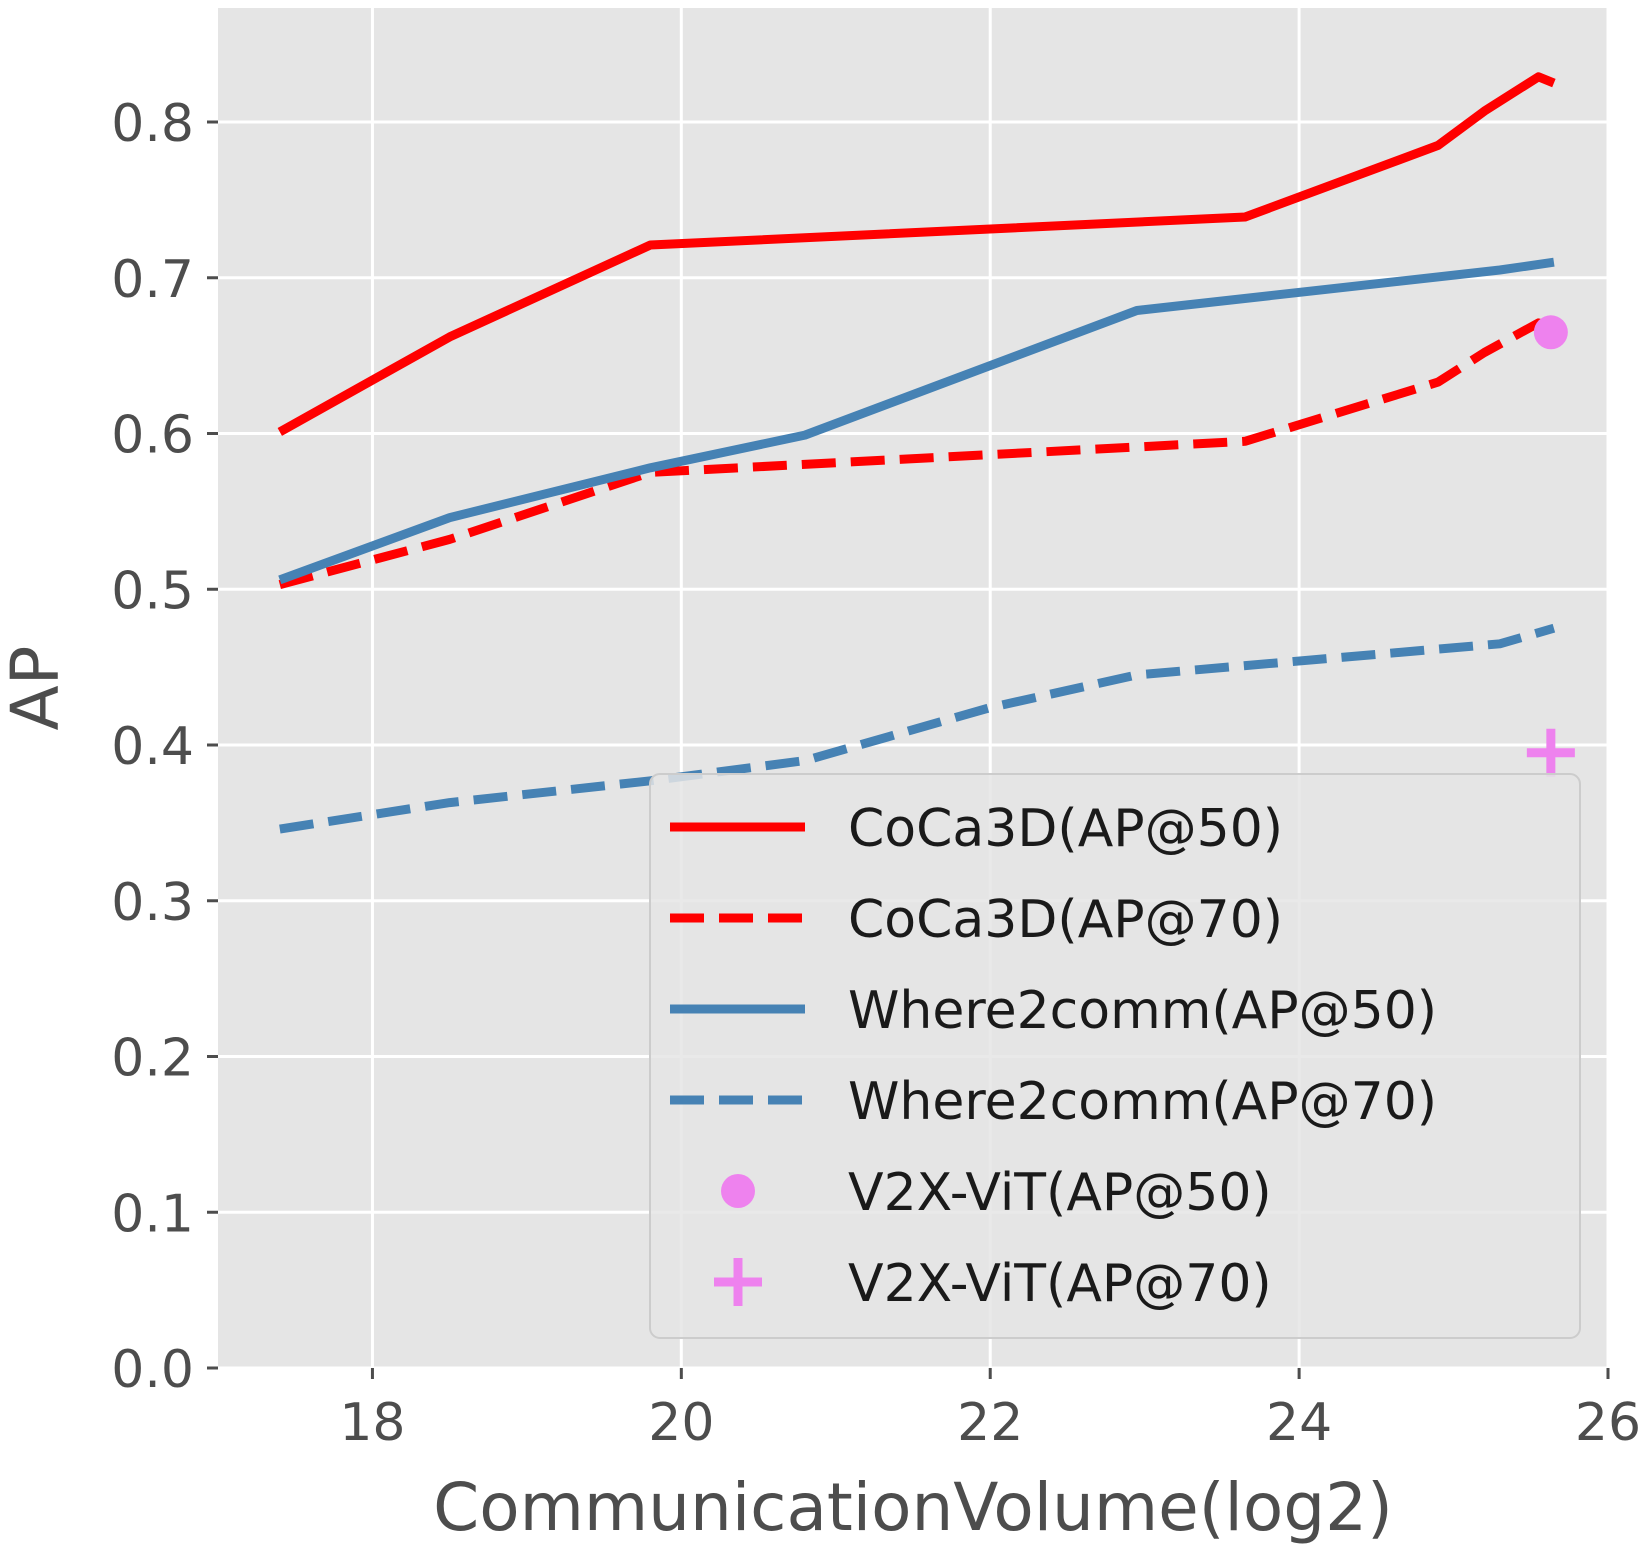 The height and width of the screenshot is (1555, 1644). I want to click on y-tick-label: 0.6, so click(152, 436).